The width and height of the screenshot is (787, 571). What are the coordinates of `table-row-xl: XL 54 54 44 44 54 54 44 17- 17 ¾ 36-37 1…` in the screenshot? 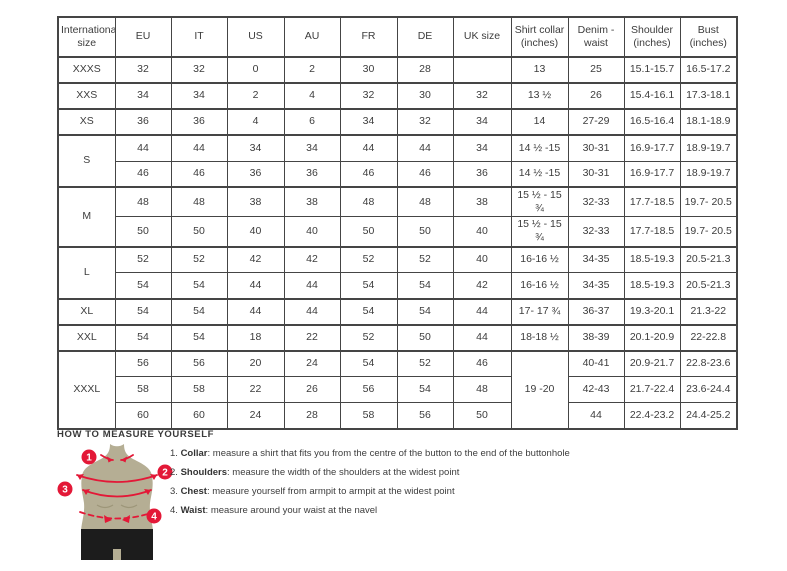 It's located at (397, 311).